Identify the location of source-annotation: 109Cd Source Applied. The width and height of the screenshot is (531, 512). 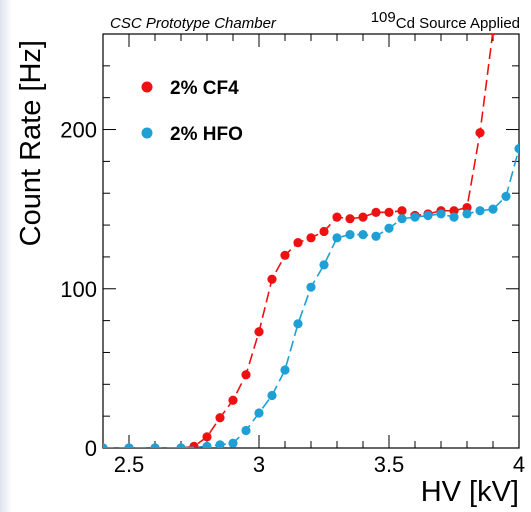
(445, 20).